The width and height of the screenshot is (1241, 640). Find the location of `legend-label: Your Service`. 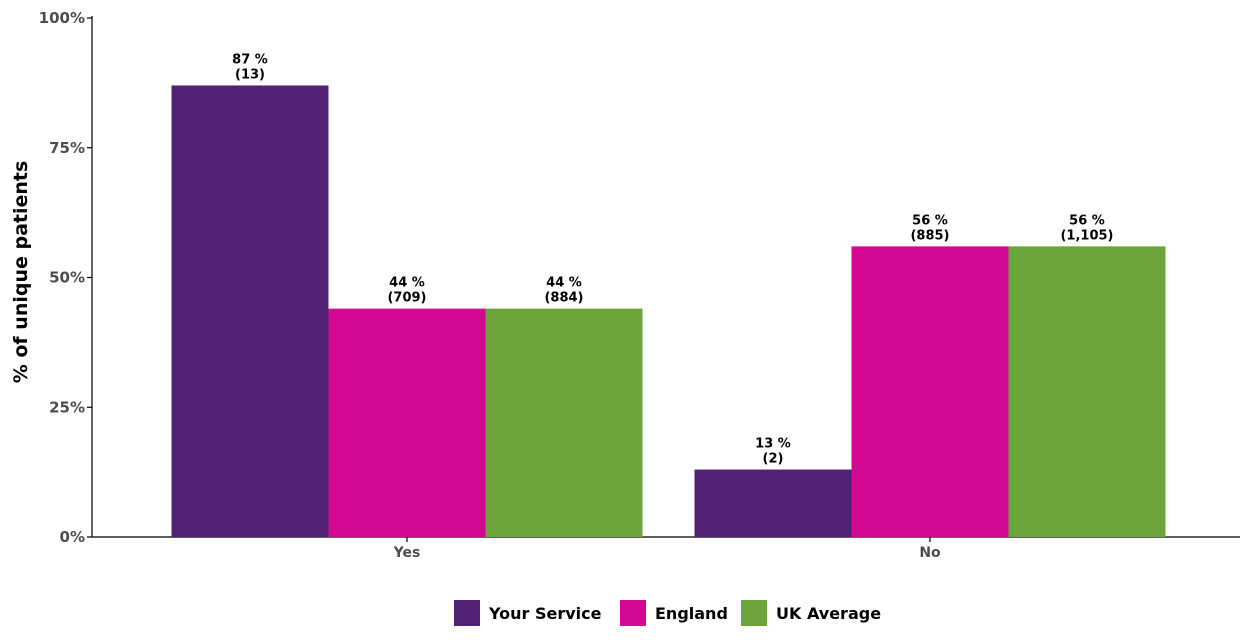

legend-label: Your Service is located at coordinates (545, 613).